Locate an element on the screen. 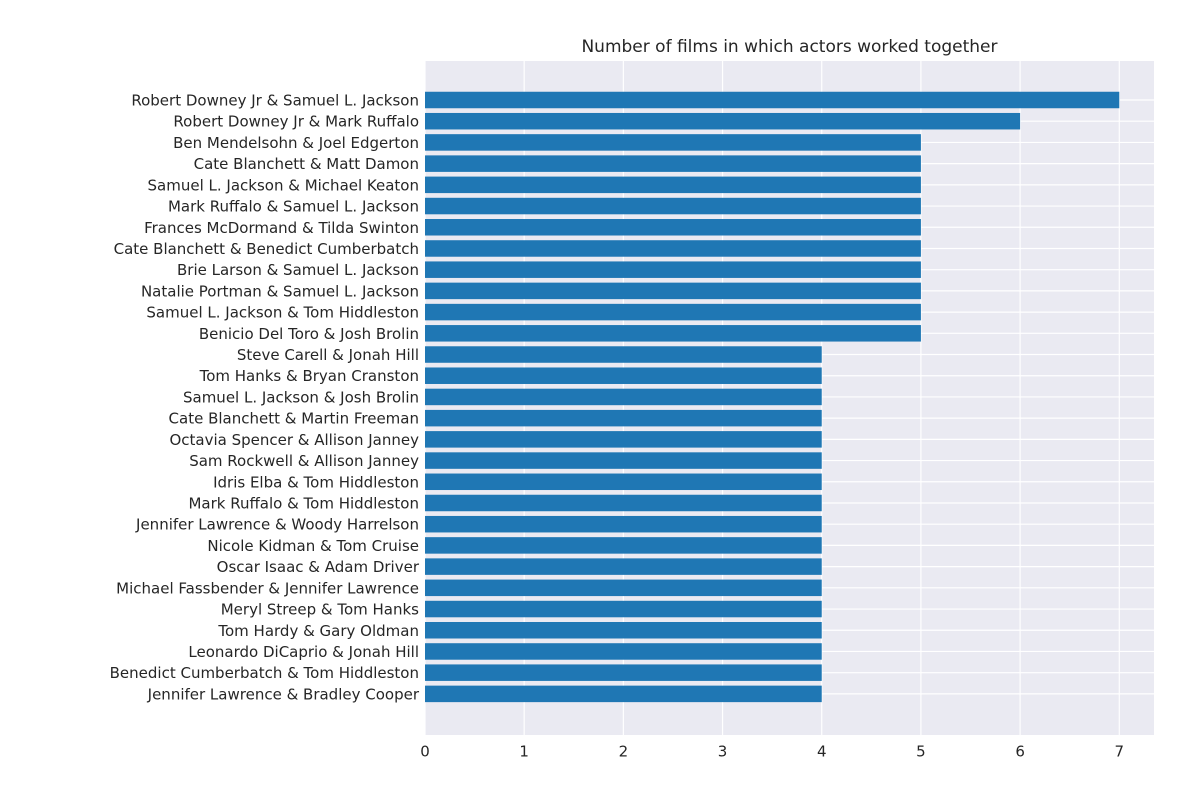  category-label: Michael Fassbender & Jennifer Lawrence is located at coordinates (267, 588).